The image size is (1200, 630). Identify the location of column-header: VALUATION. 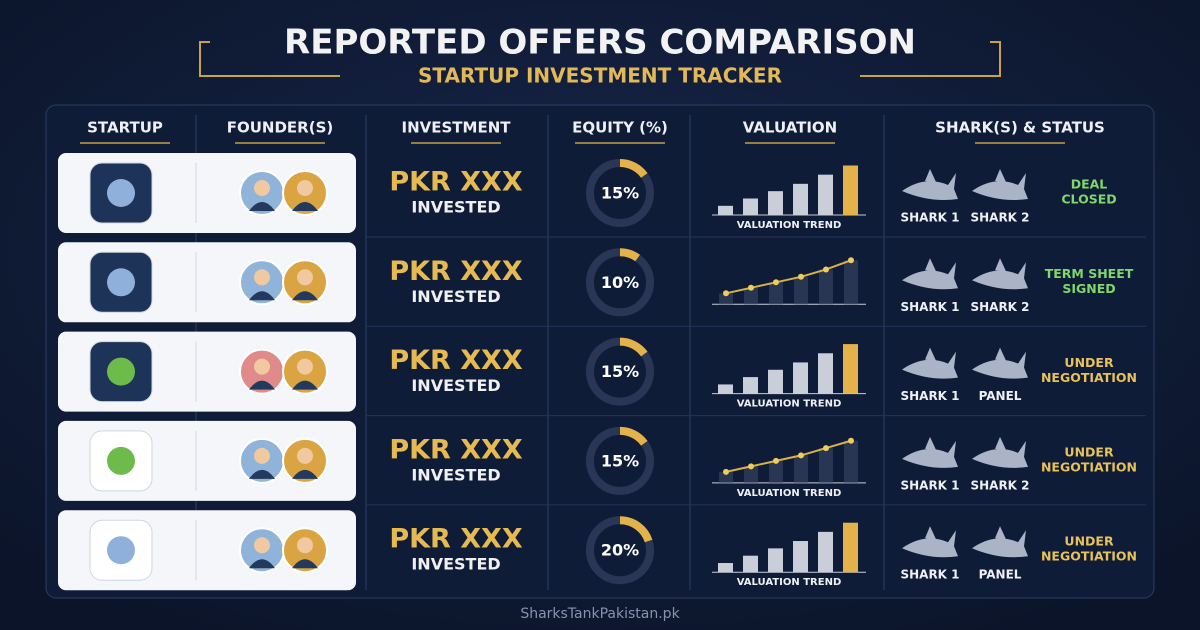
(790, 128).